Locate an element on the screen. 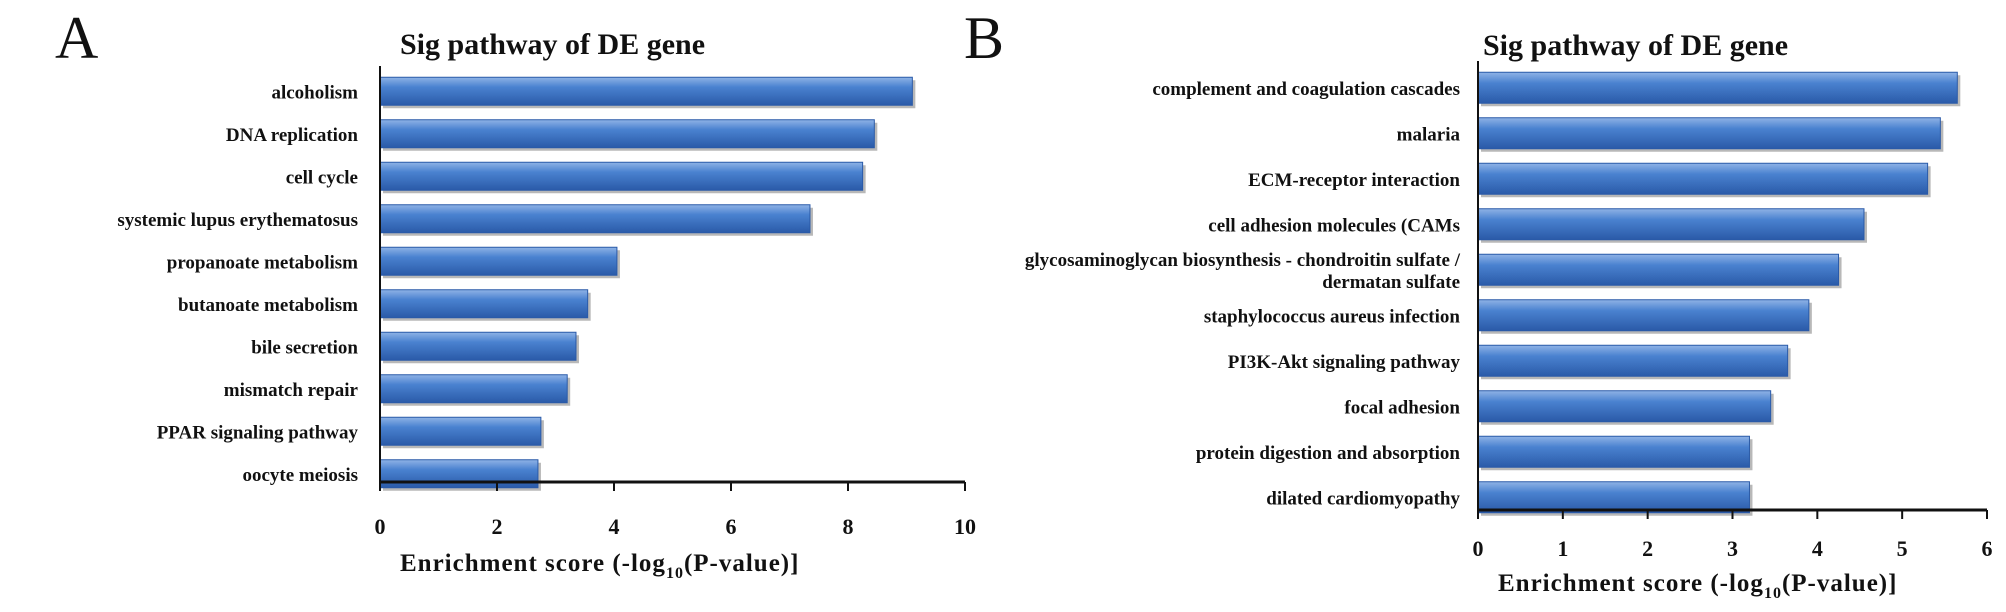  chart-1-panel-letter: B is located at coordinates (984, 38).